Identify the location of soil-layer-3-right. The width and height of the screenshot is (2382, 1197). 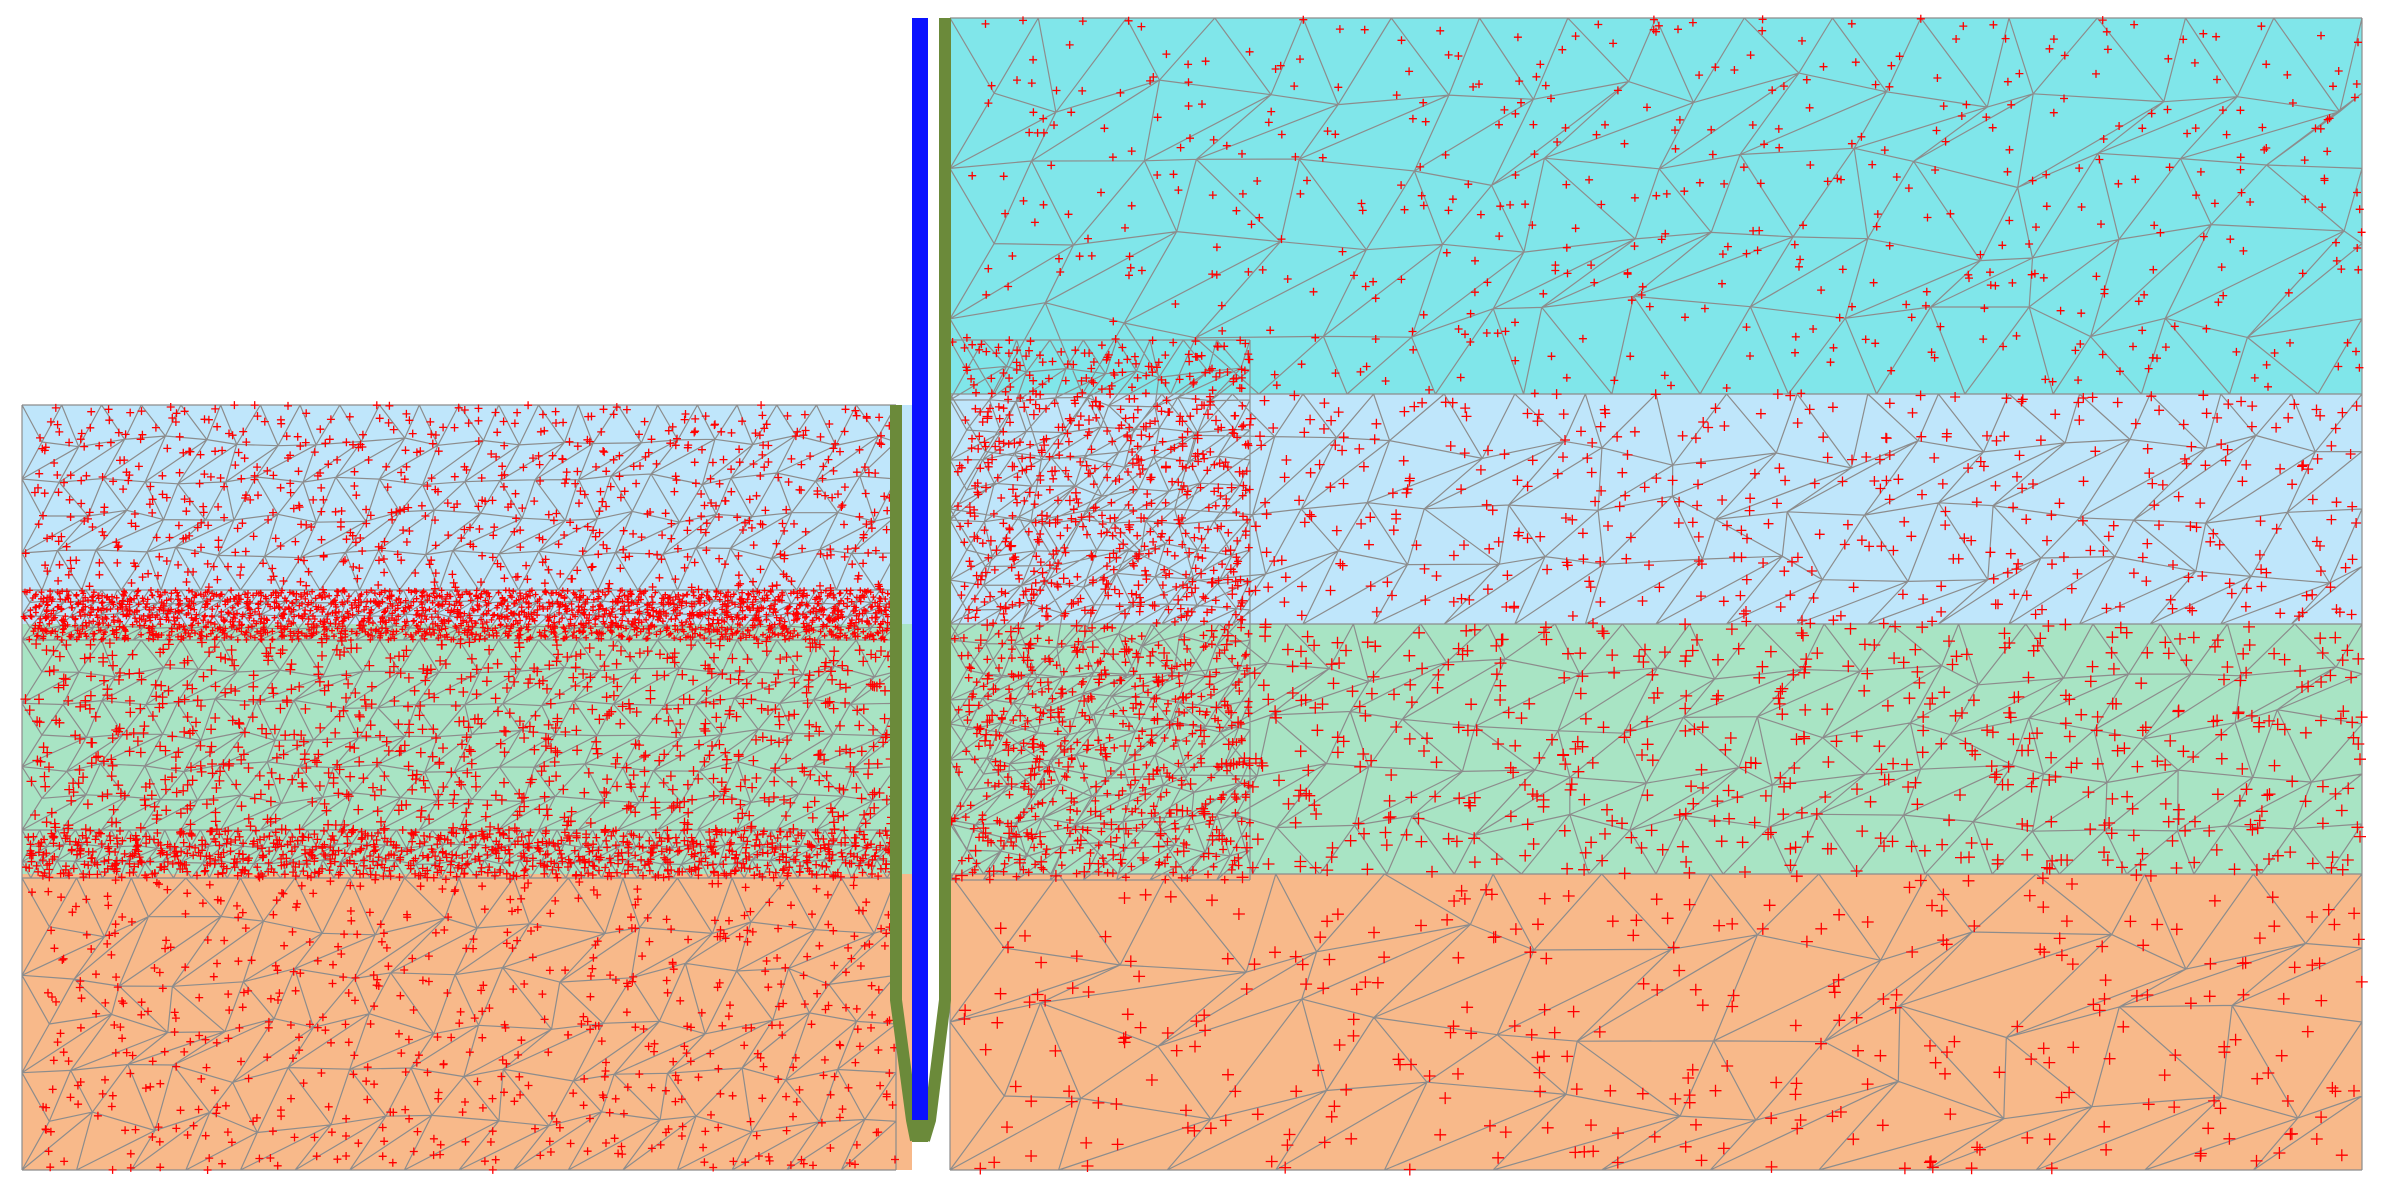
(1656, 749).